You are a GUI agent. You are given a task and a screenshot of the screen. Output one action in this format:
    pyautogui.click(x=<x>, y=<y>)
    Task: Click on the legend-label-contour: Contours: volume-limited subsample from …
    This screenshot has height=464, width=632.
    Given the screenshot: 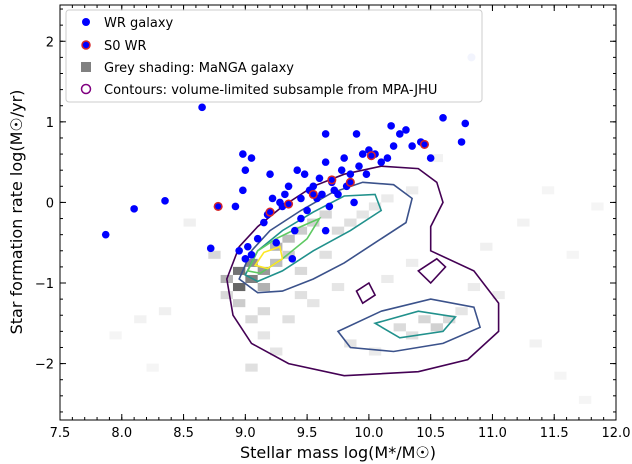 What is the action you would take?
    pyautogui.click(x=270, y=90)
    